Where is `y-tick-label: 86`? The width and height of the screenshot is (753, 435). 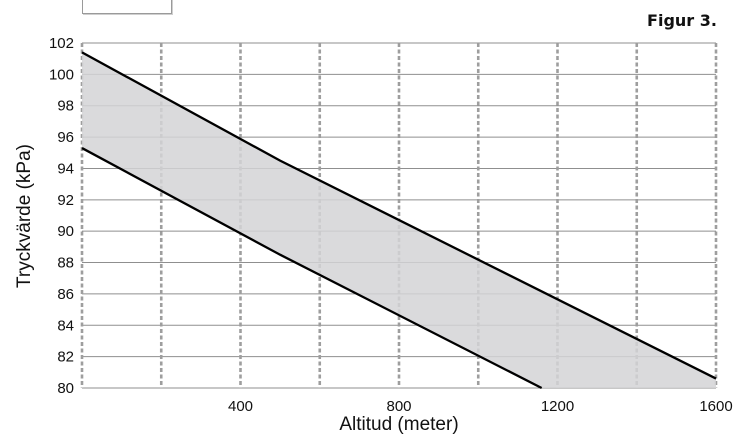 y-tick-label: 86 is located at coordinates (65, 294).